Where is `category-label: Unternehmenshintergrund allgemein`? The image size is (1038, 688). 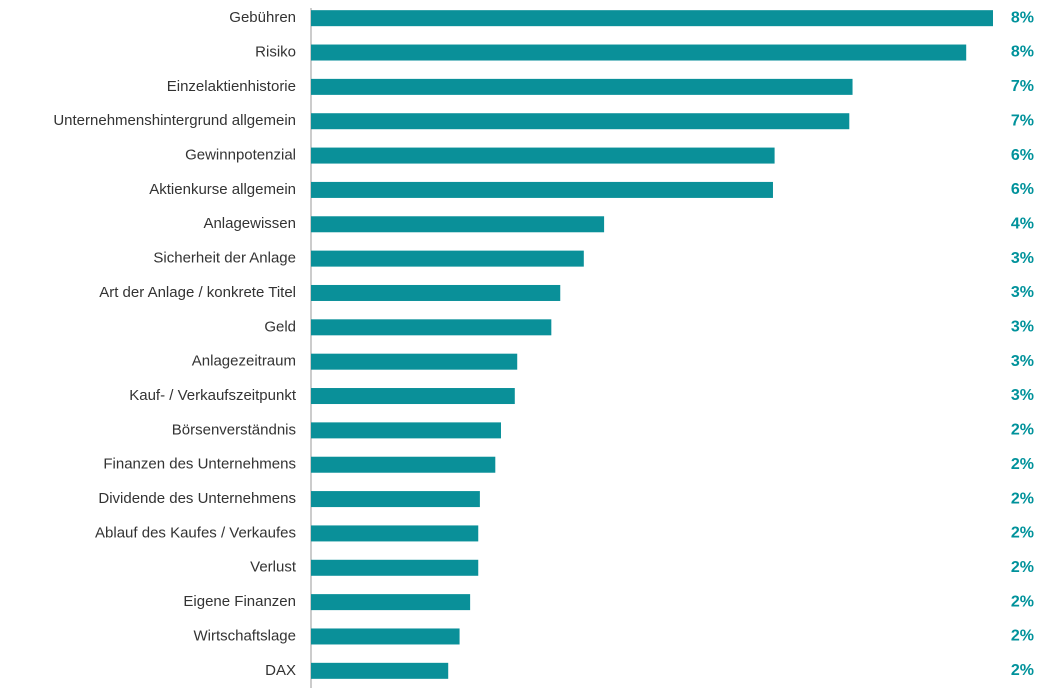
category-label: Unternehmenshintergrund allgemein is located at coordinates (174, 120).